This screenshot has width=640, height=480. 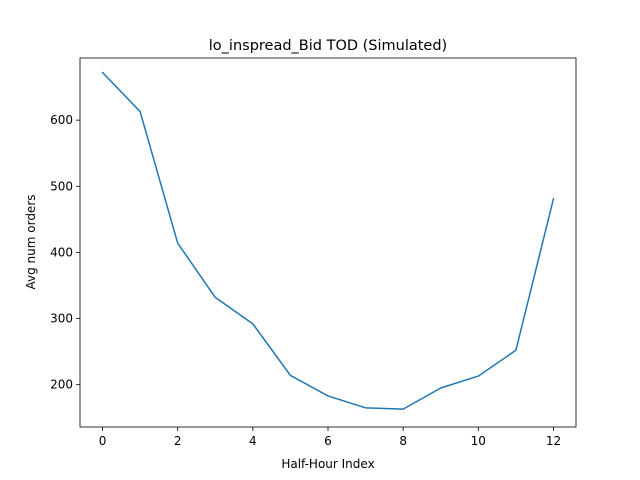 I want to click on x-tick-label: 12, so click(x=553, y=441).